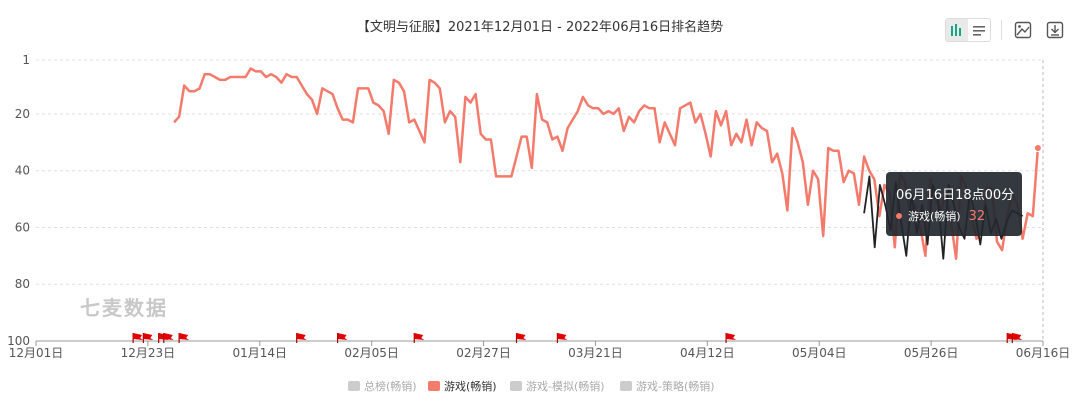 The image size is (1080, 402). I want to click on legend-item: 总榜(畅销), so click(390, 386).